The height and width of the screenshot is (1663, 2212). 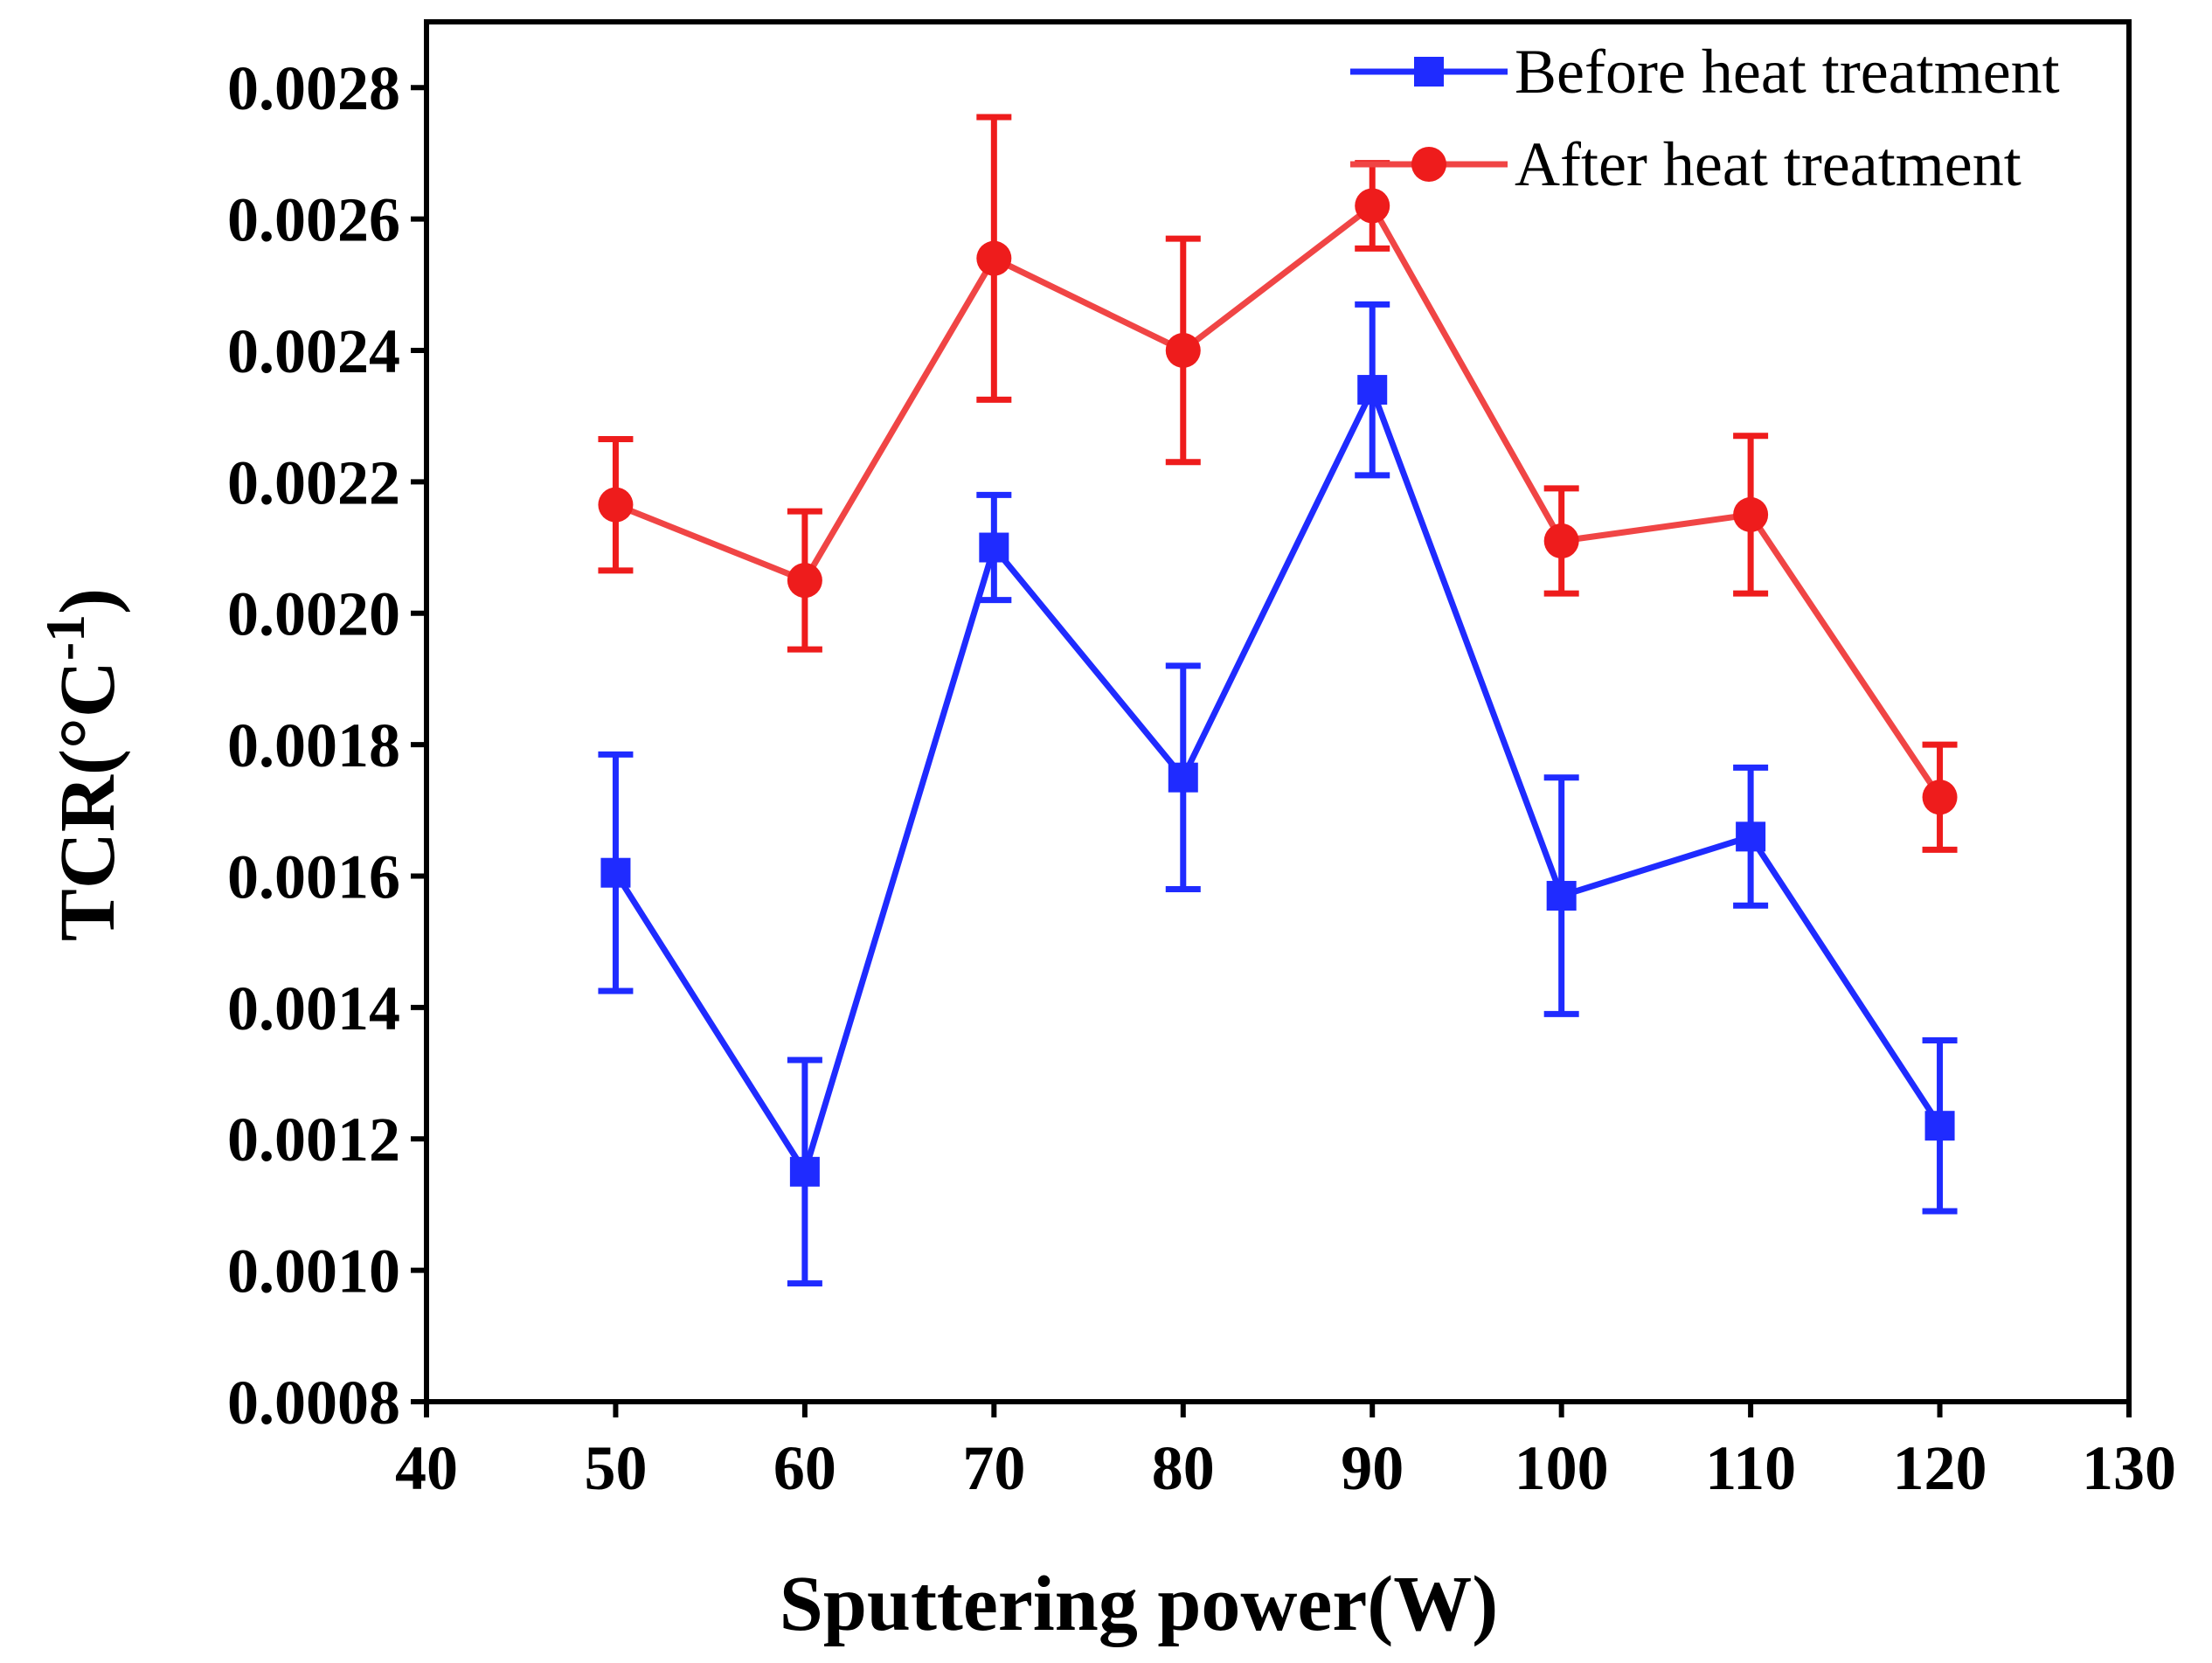 What do you see at coordinates (313, 1008) in the screenshot?
I see `y-tick-label: 0.0014` at bounding box center [313, 1008].